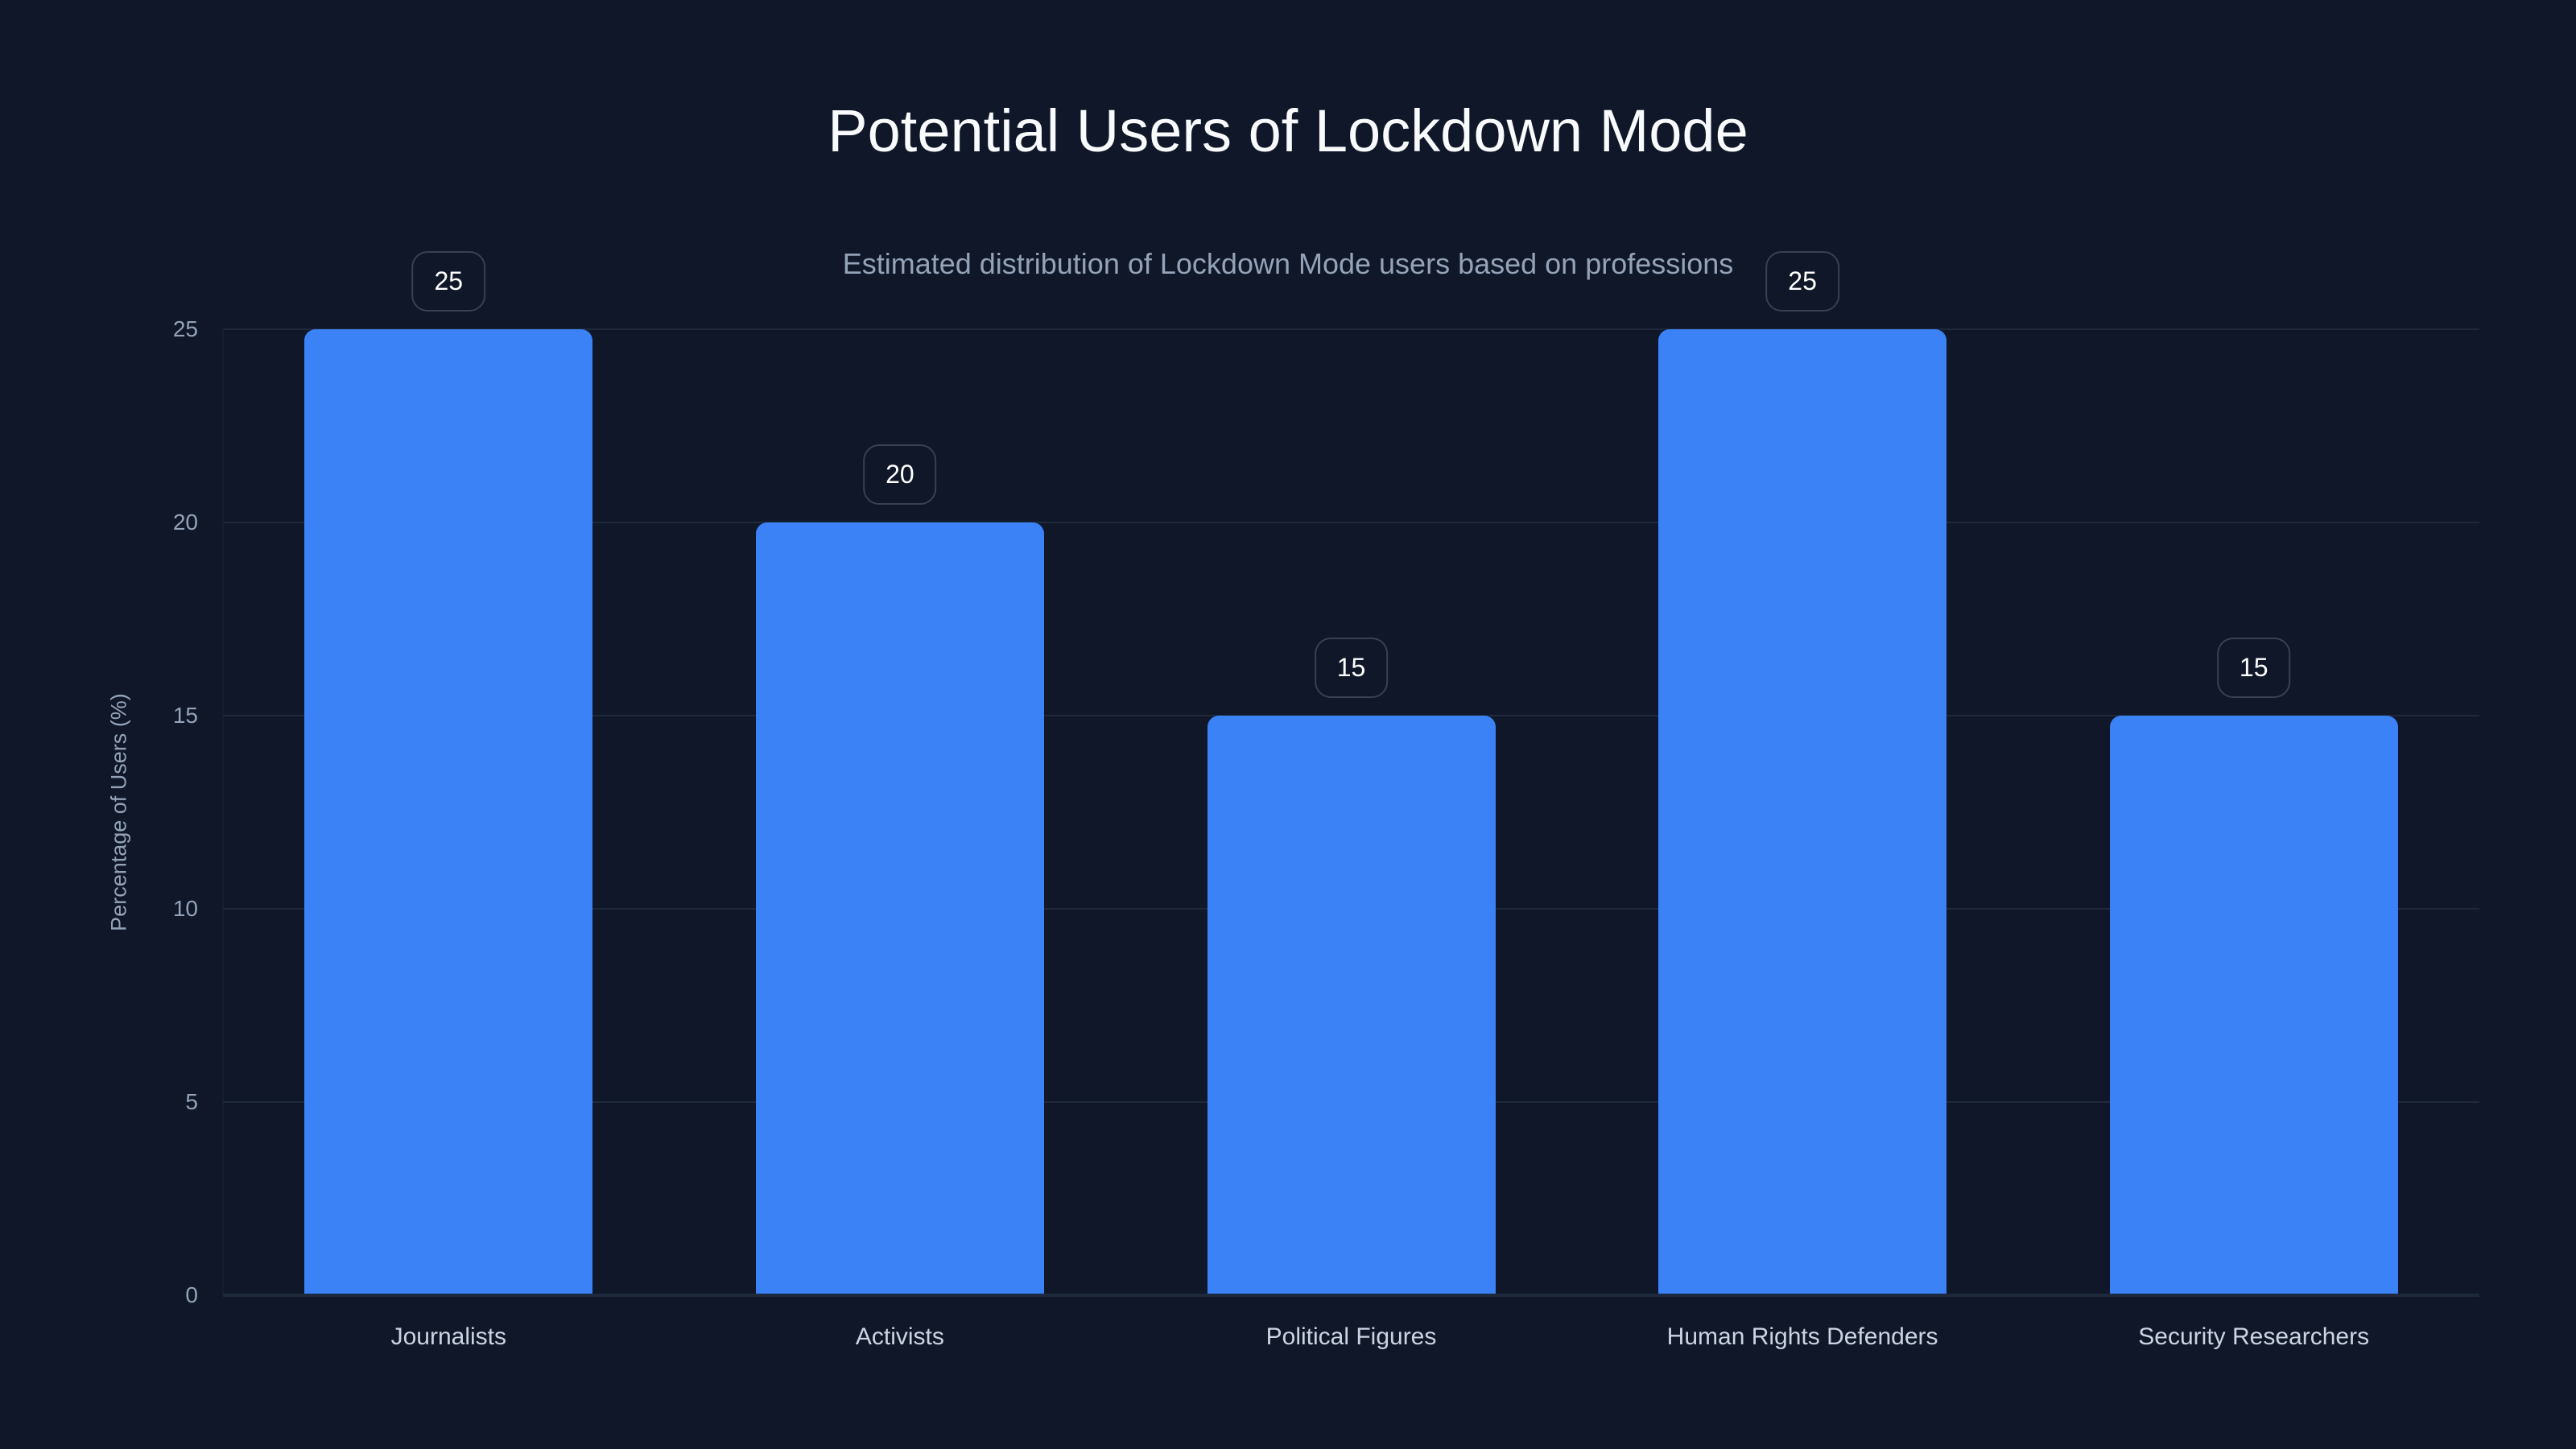  What do you see at coordinates (1802, 1336) in the screenshot?
I see `x-axis-label: Human Rights Defenders` at bounding box center [1802, 1336].